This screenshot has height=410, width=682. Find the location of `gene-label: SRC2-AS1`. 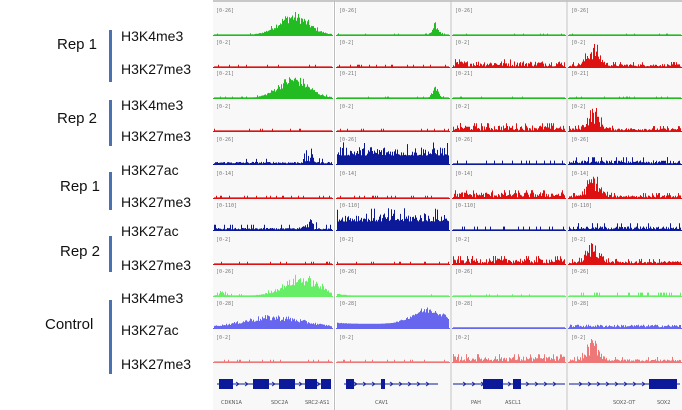

gene-label: SRC2-AS1 is located at coordinates (317, 403).